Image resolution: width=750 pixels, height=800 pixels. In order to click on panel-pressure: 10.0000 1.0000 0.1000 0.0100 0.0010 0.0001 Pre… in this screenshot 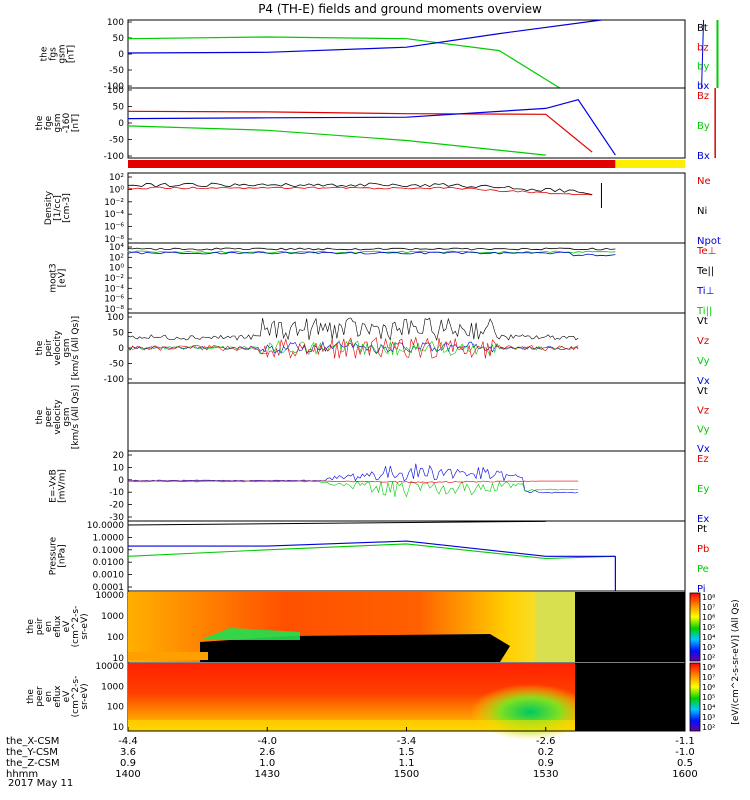, I will do `click(379, 557)`.